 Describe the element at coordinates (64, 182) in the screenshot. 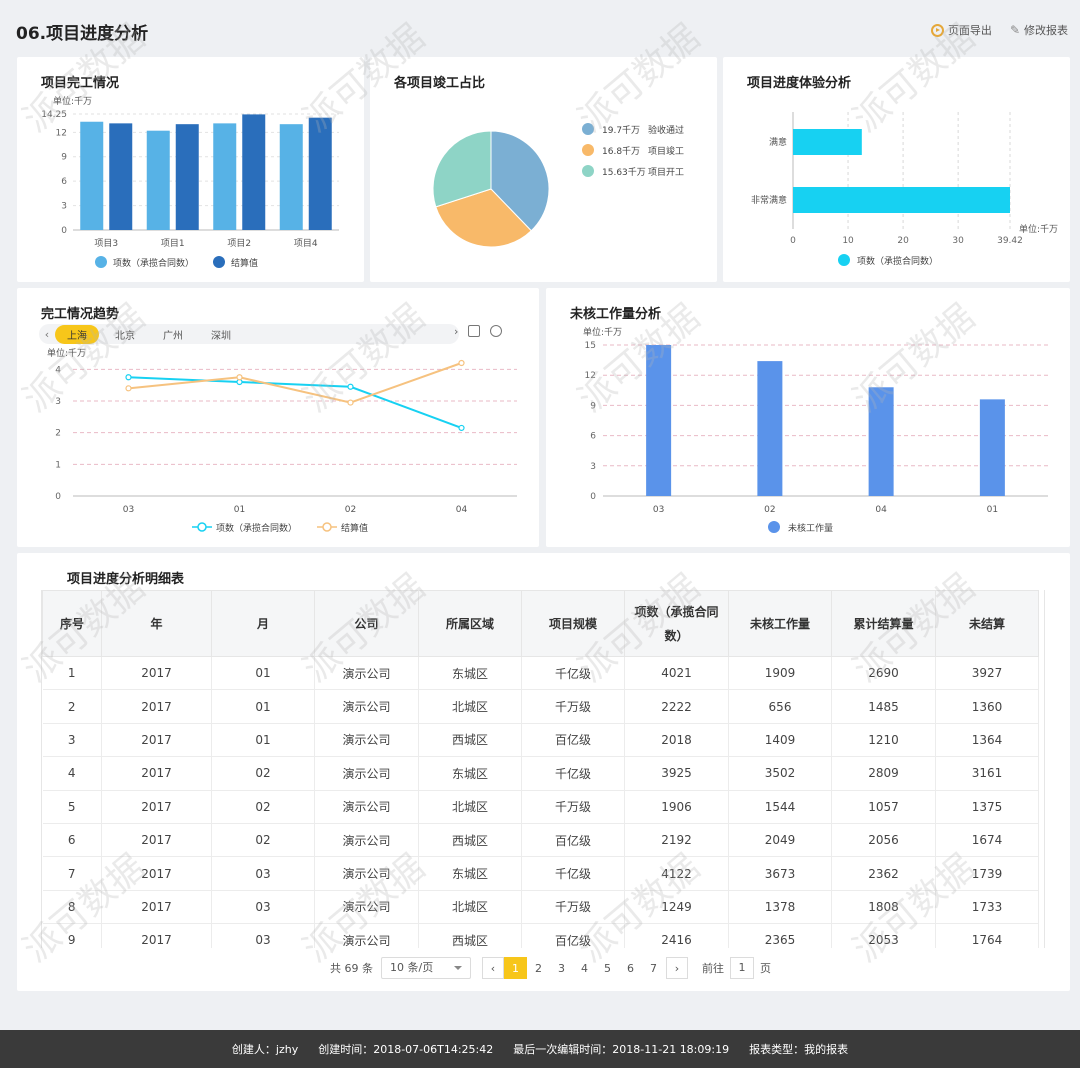

I see `y-tick-label: 6` at that location.